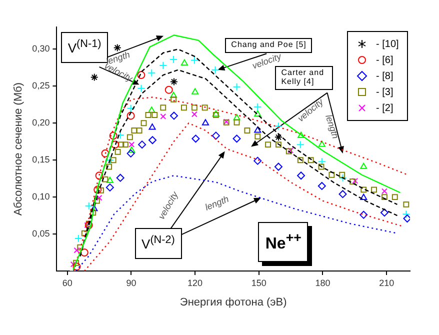  I want to click on y-tick-label: 0,05, so click(41, 233).